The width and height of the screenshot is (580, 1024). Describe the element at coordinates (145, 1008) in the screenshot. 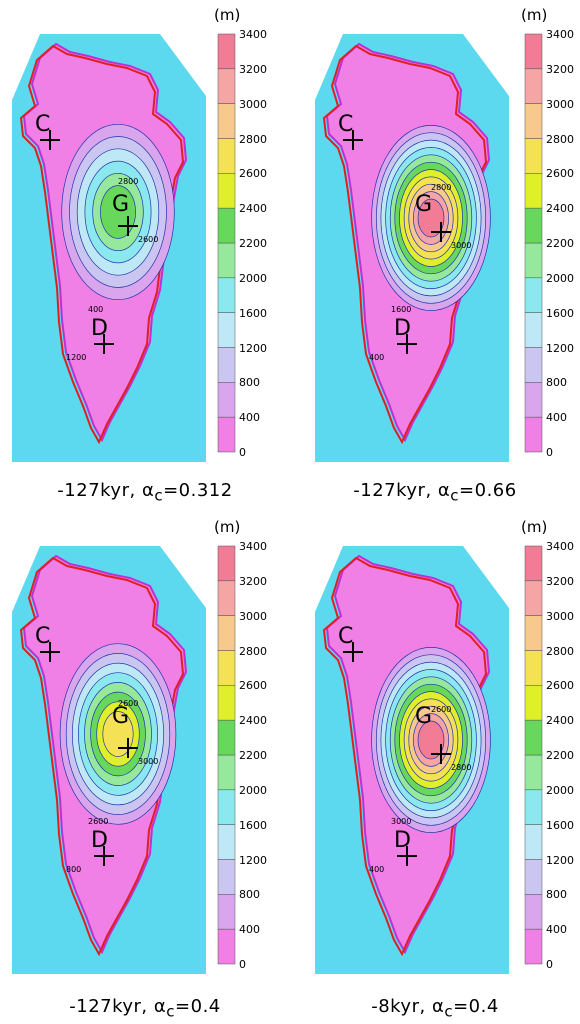

I see `panel-caption-3: -127kyr, αc=0.4` at that location.